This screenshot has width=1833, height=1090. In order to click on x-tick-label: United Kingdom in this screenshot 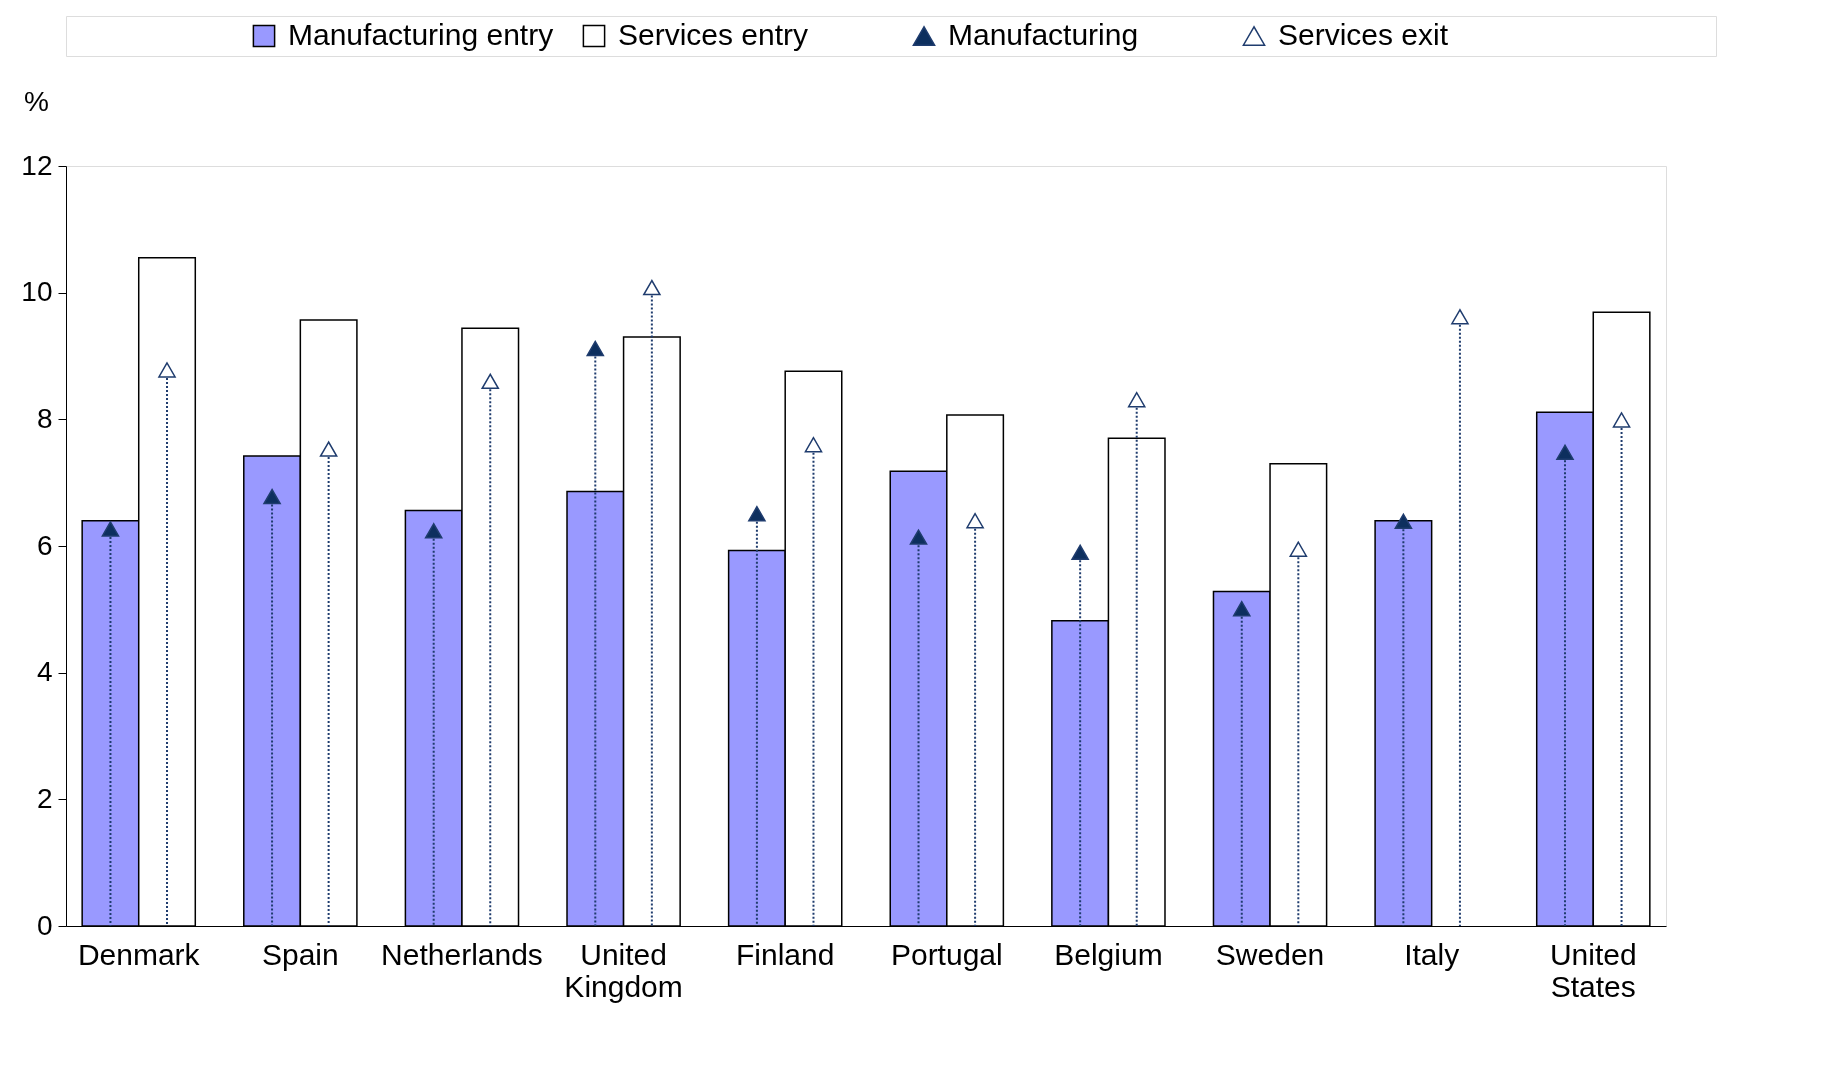, I will do `click(623, 970)`.